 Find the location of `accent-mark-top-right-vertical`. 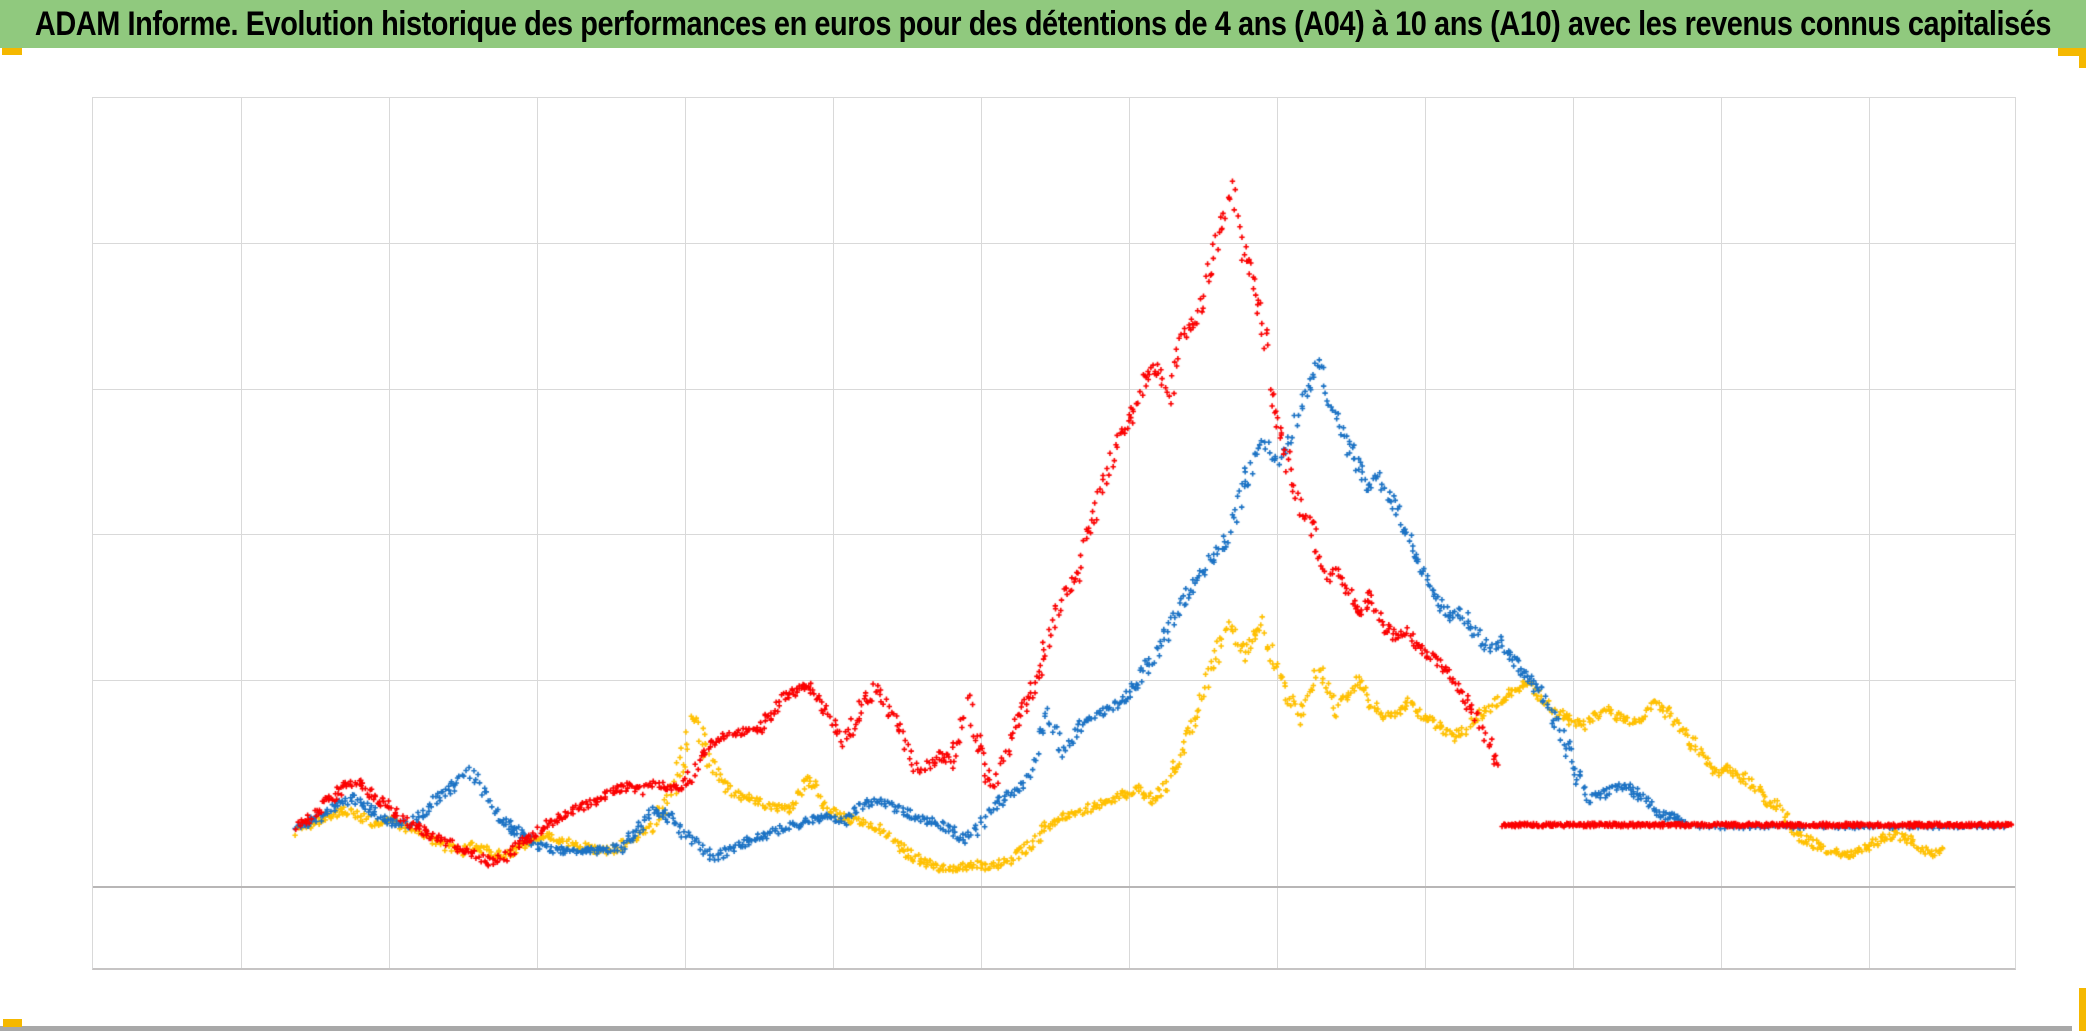

accent-mark-top-right-vertical is located at coordinates (2082, 58).